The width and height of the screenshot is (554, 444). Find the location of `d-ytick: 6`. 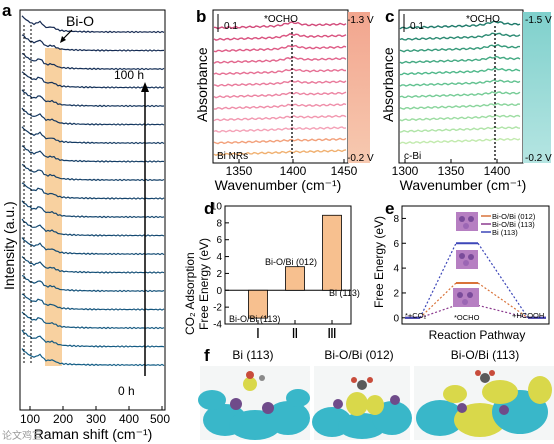

d-ytick: 6 is located at coordinates (219, 240).